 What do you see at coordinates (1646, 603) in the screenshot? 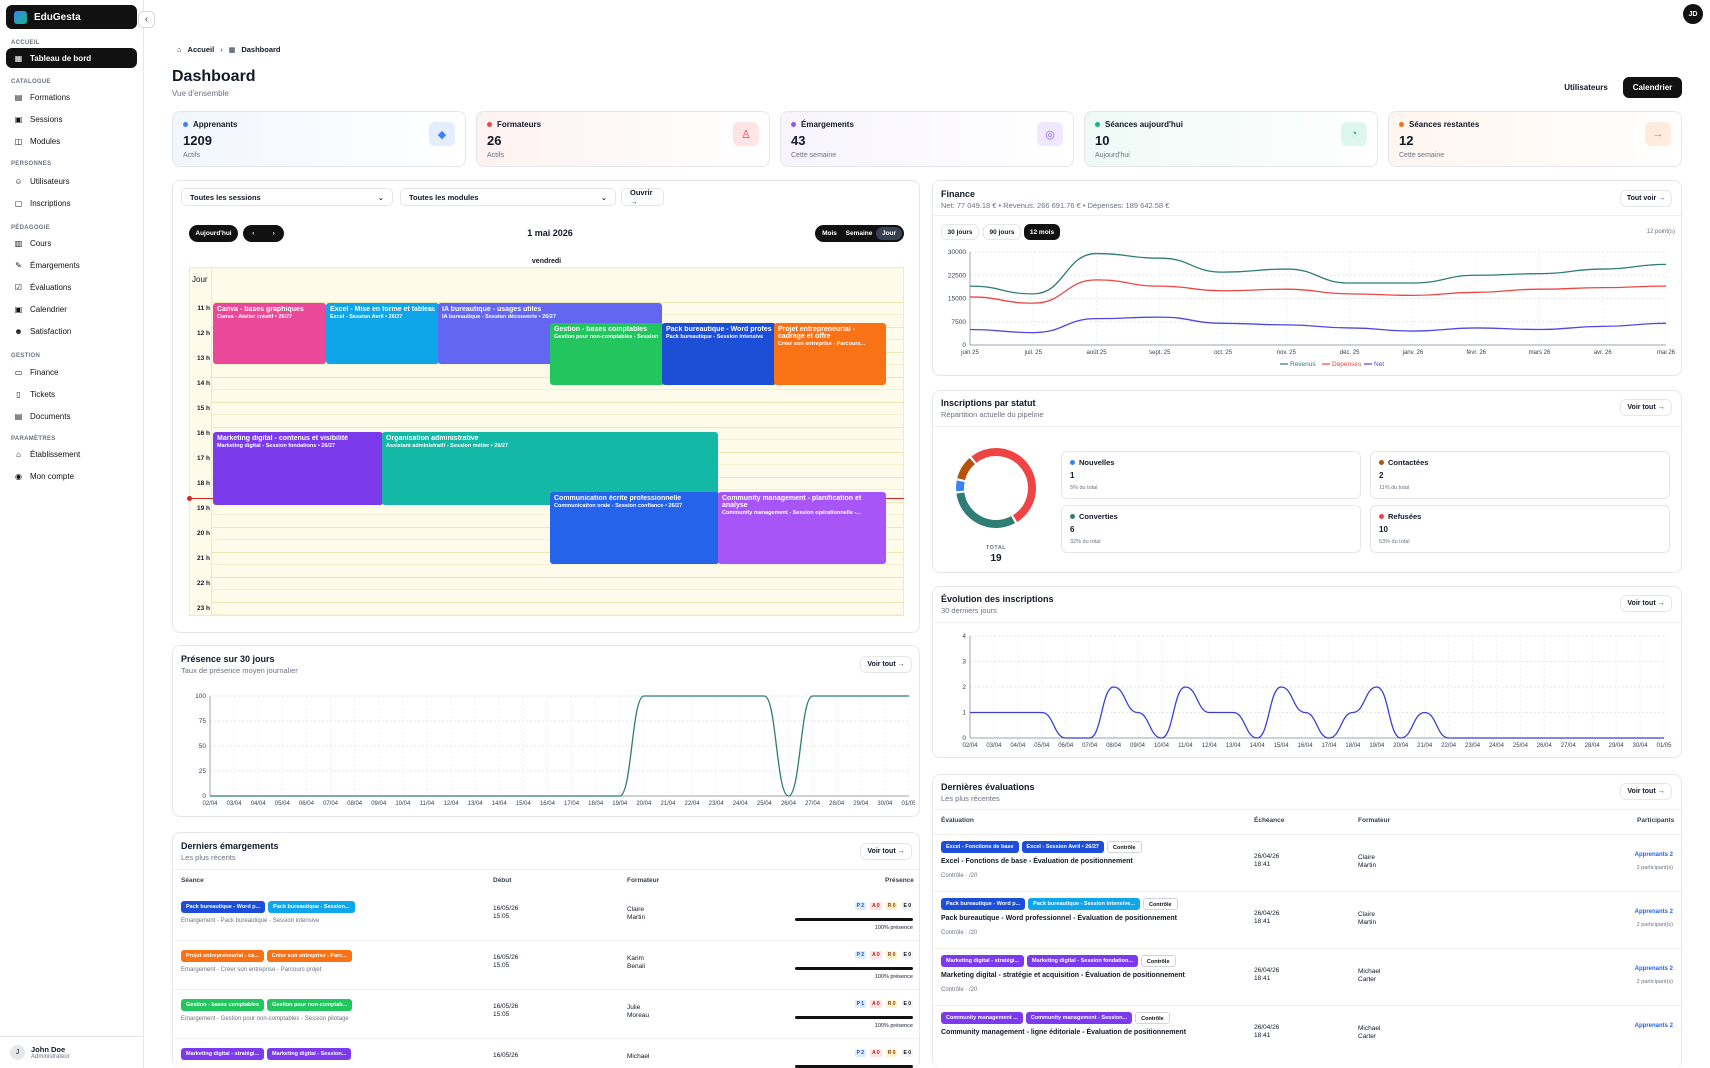
I see `evolution-see-all-button: Voir tout →` at bounding box center [1646, 603].